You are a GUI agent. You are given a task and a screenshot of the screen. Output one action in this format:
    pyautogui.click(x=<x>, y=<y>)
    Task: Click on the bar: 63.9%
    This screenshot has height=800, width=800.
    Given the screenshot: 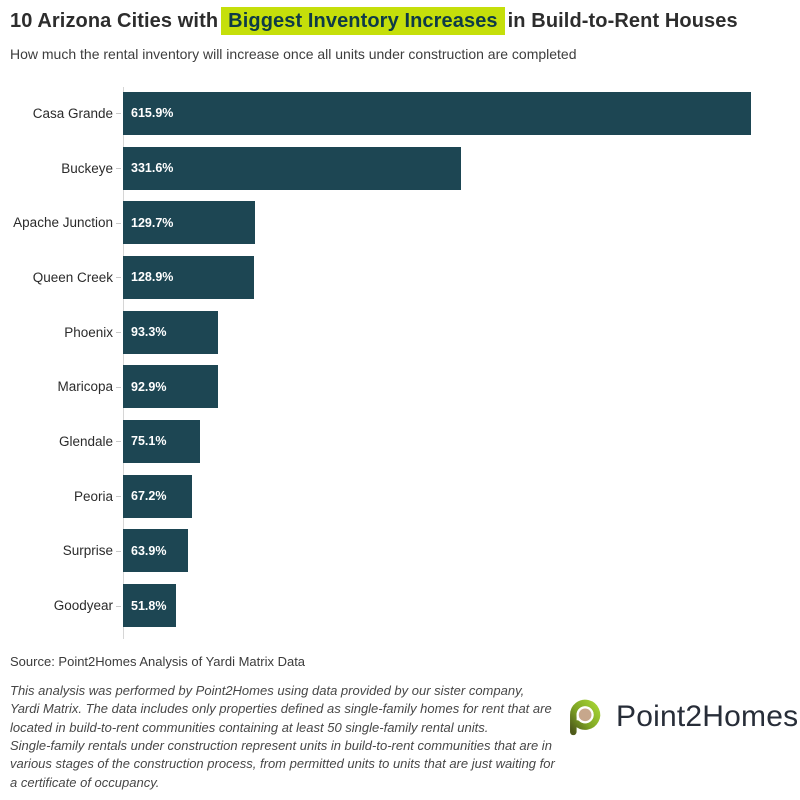 What is the action you would take?
    pyautogui.click(x=156, y=551)
    